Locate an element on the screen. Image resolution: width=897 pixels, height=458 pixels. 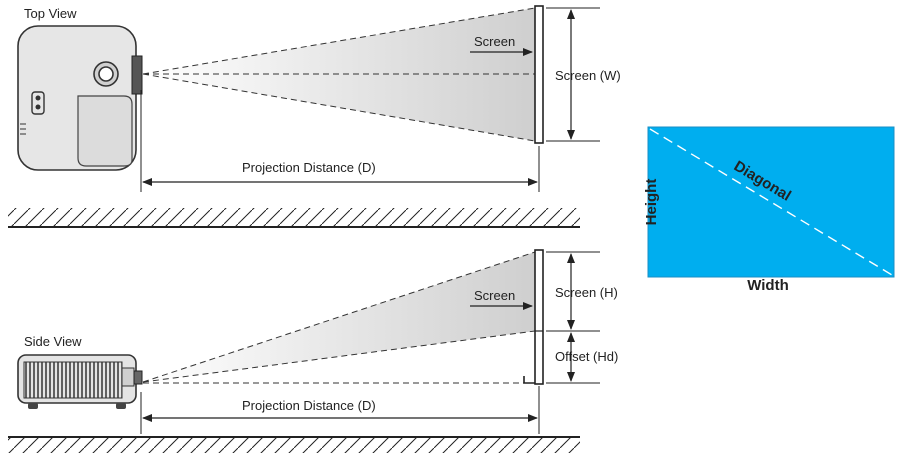
offset-label: Offset (Hd) is located at coordinates (586, 356).